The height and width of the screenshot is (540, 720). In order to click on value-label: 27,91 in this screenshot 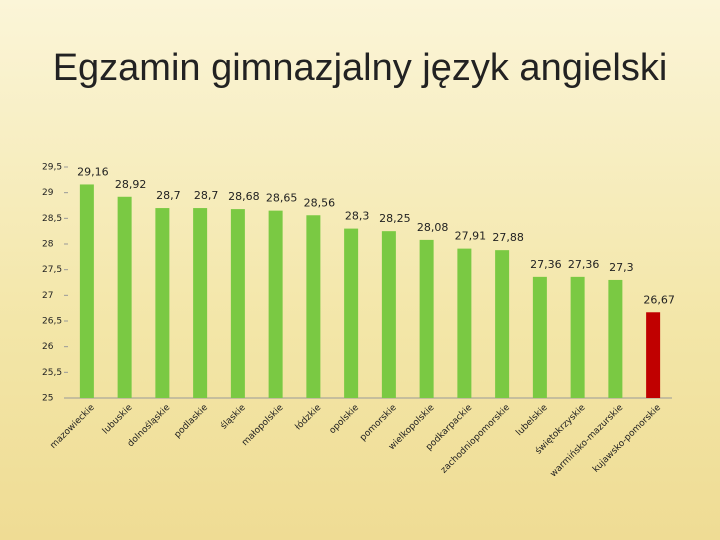, I will do `click(471, 236)`.